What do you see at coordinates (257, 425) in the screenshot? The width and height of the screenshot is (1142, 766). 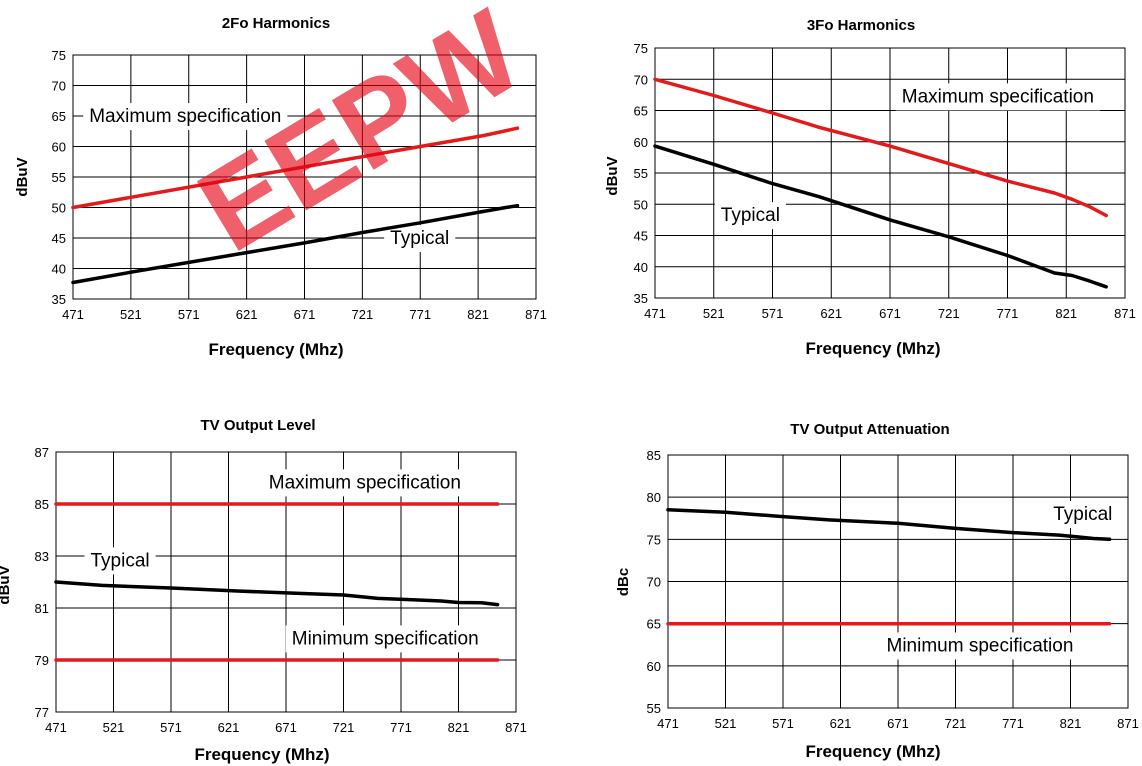 I see `chart-title: TV Output Level` at bounding box center [257, 425].